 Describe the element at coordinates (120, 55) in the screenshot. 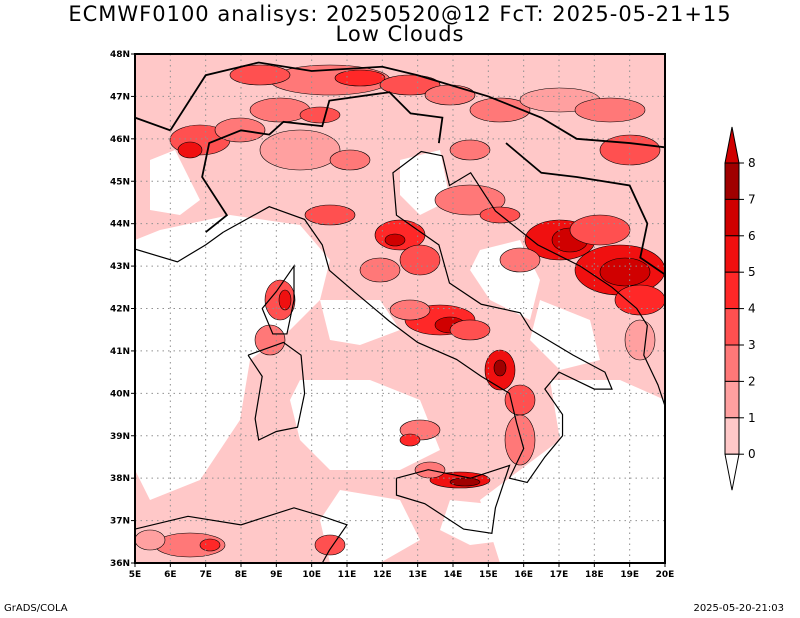

I see `lat-tick-label: 48N` at that location.